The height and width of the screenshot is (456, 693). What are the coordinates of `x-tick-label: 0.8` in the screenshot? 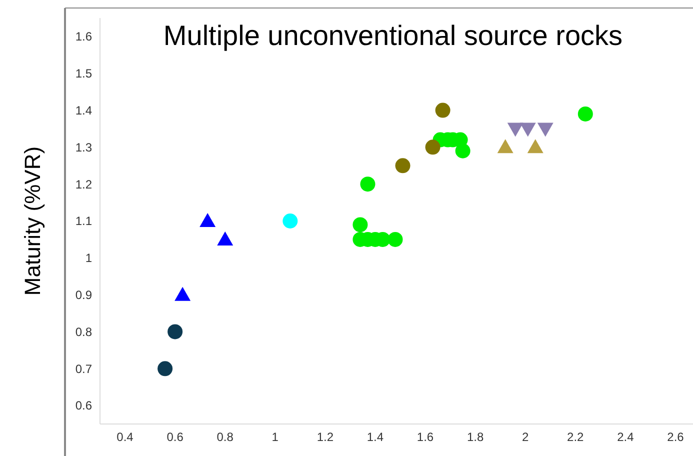 It's located at (225, 437).